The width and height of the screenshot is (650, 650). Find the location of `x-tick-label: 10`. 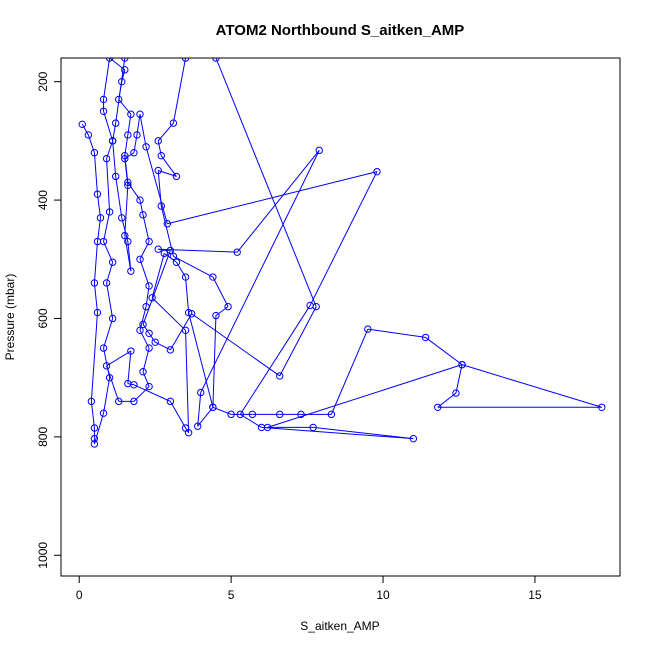

x-tick-label: 10 is located at coordinates (383, 595).